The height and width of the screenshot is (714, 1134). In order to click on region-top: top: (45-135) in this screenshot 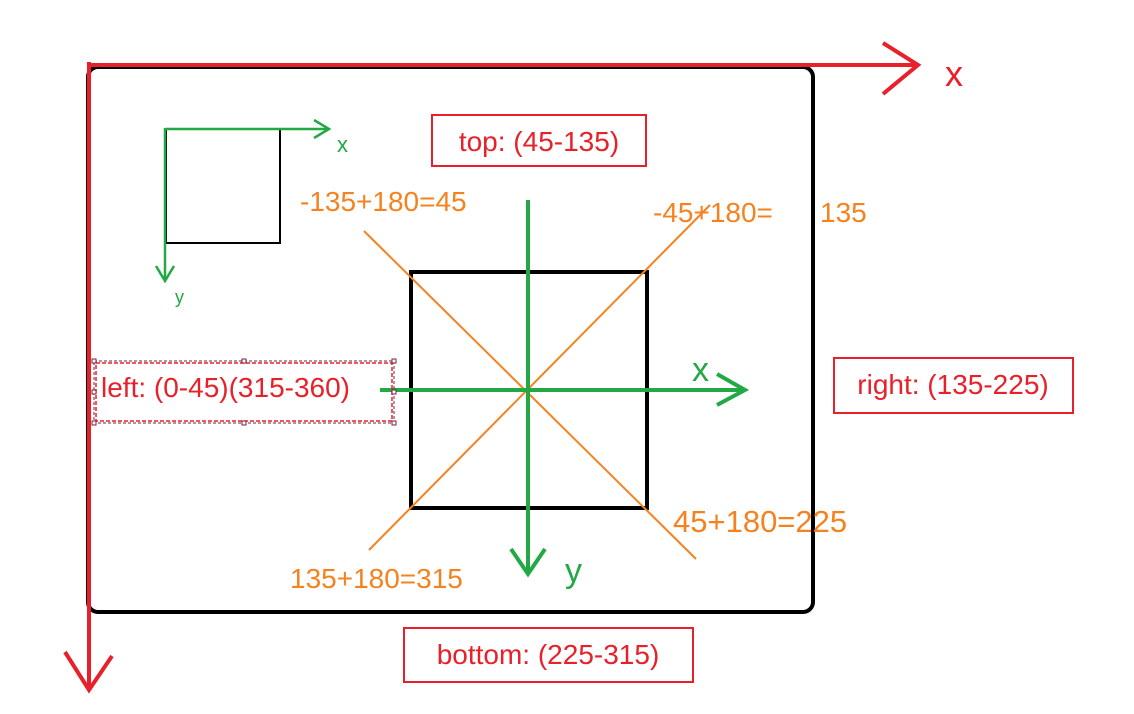, I will do `click(539, 140)`.